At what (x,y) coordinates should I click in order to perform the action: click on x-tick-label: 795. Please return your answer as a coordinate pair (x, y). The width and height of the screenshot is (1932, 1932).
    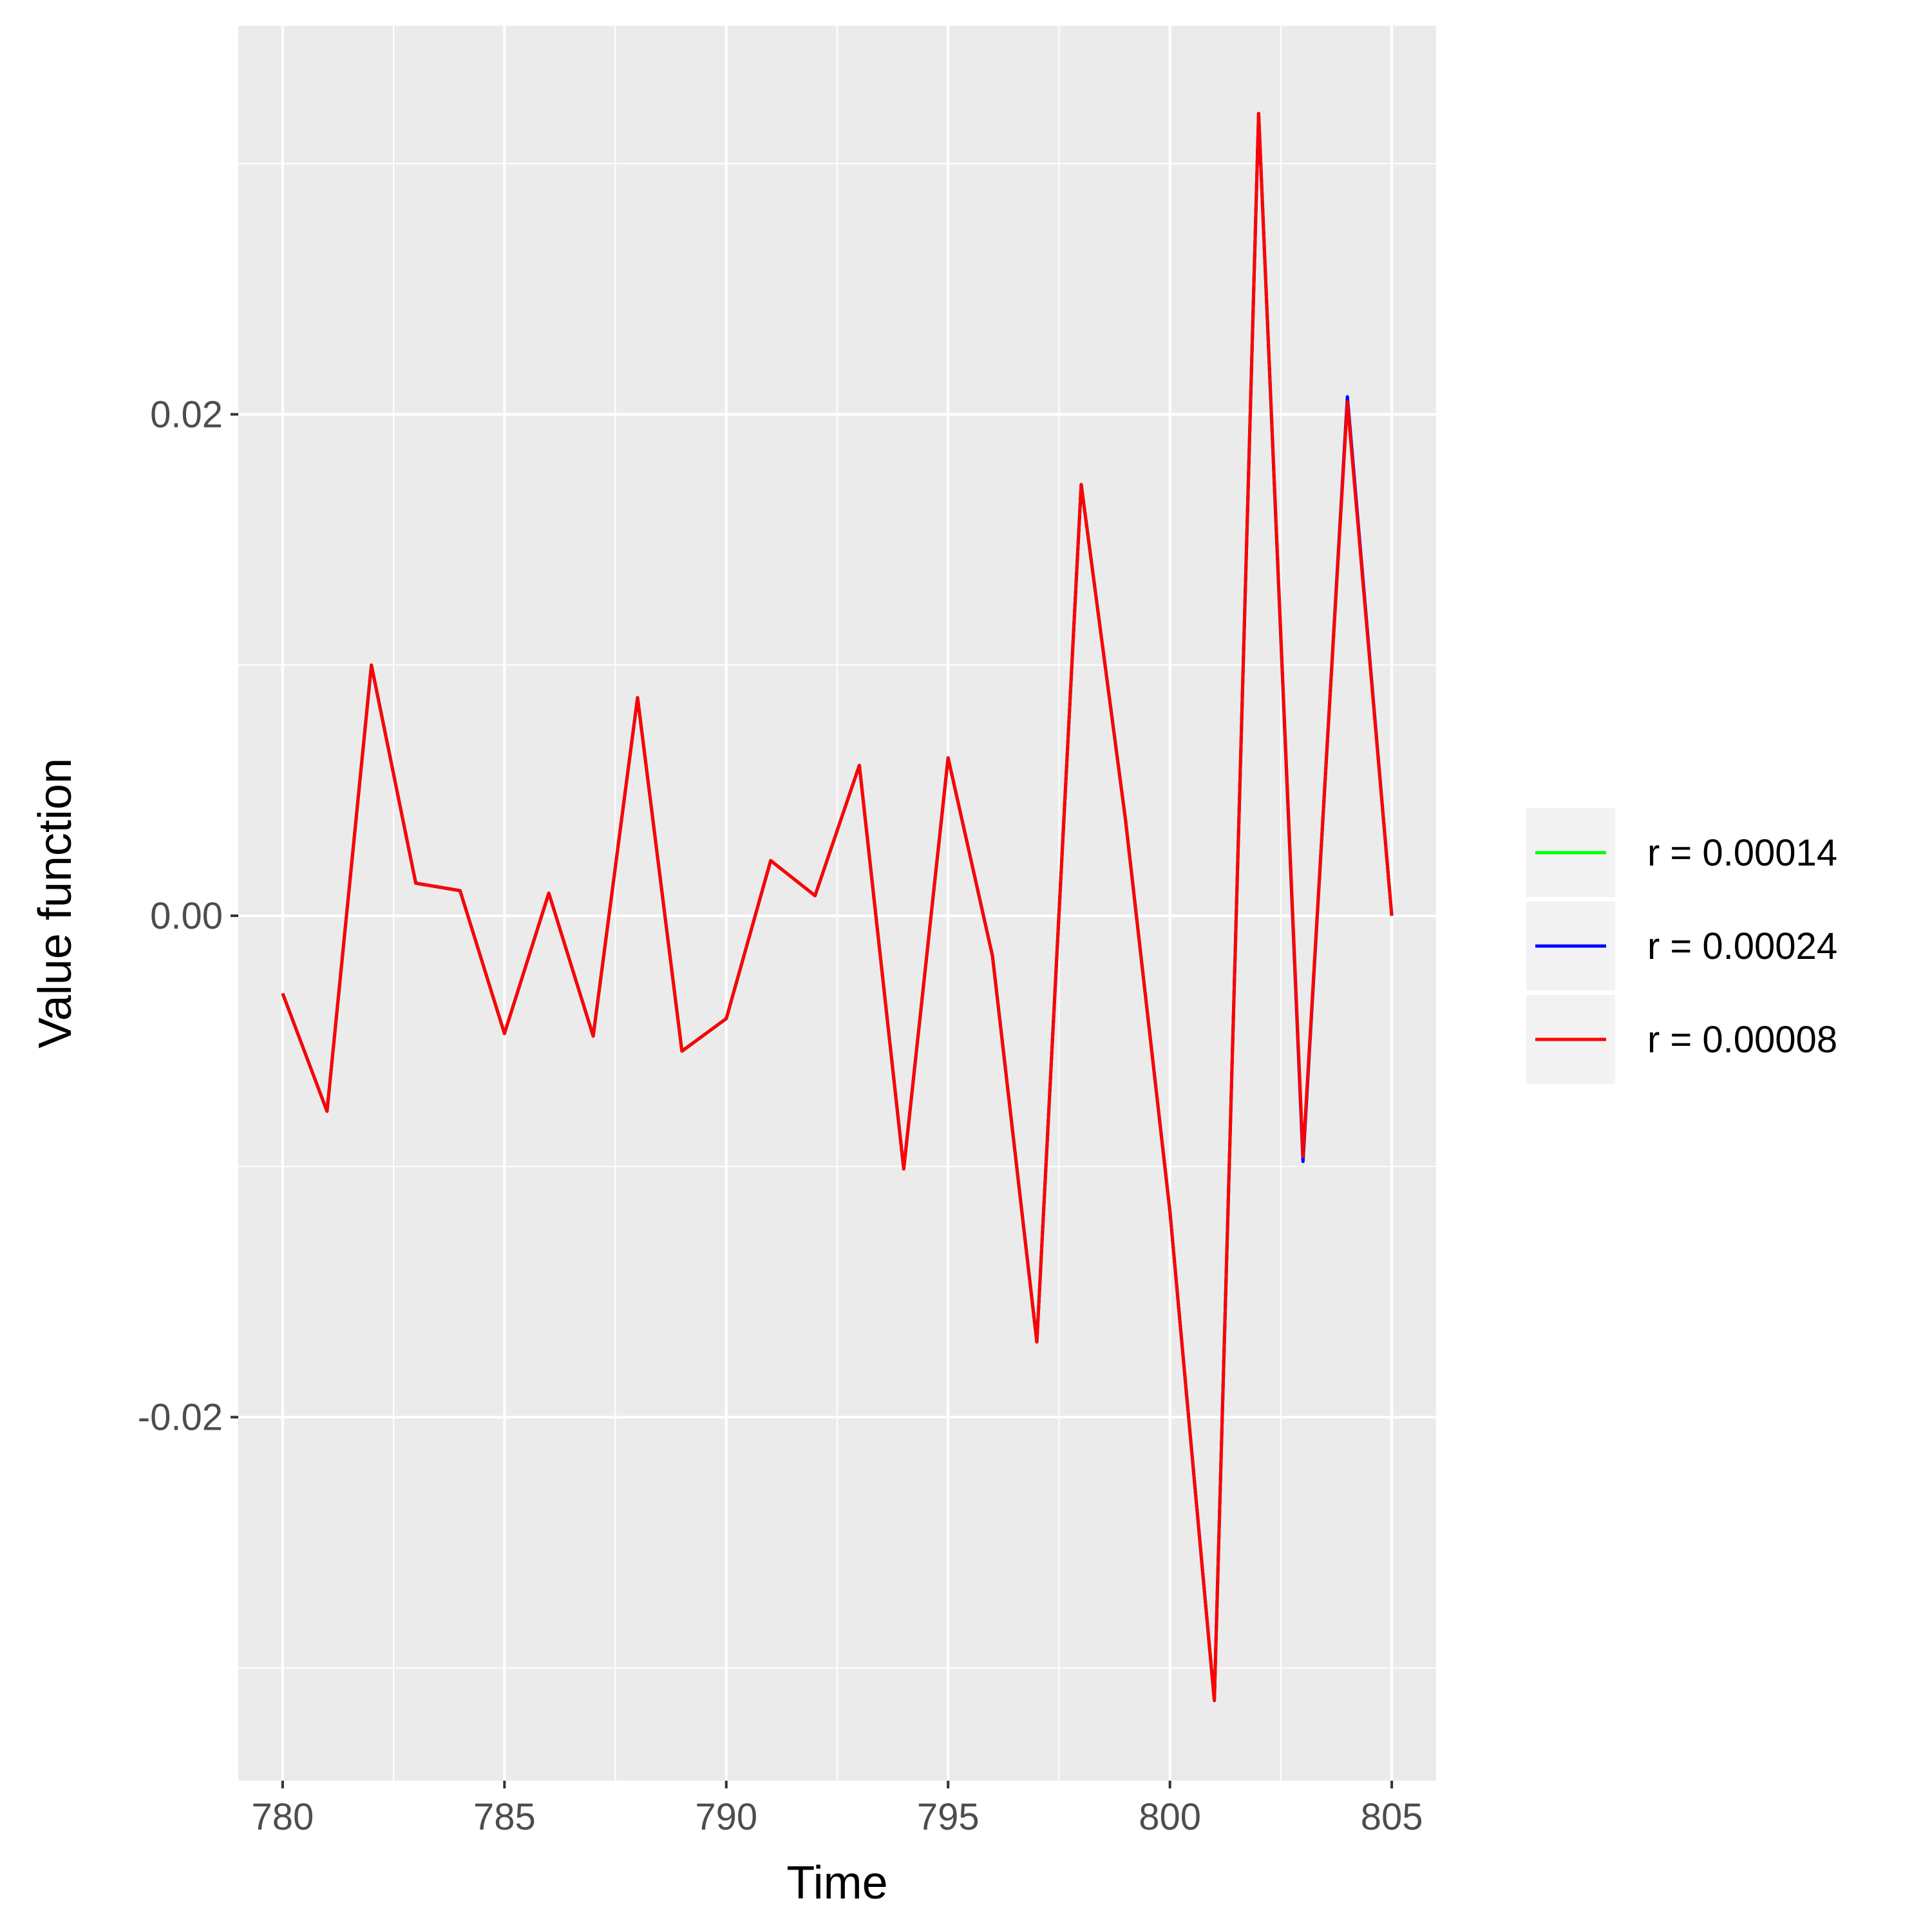
    Looking at the image, I should click on (948, 1817).